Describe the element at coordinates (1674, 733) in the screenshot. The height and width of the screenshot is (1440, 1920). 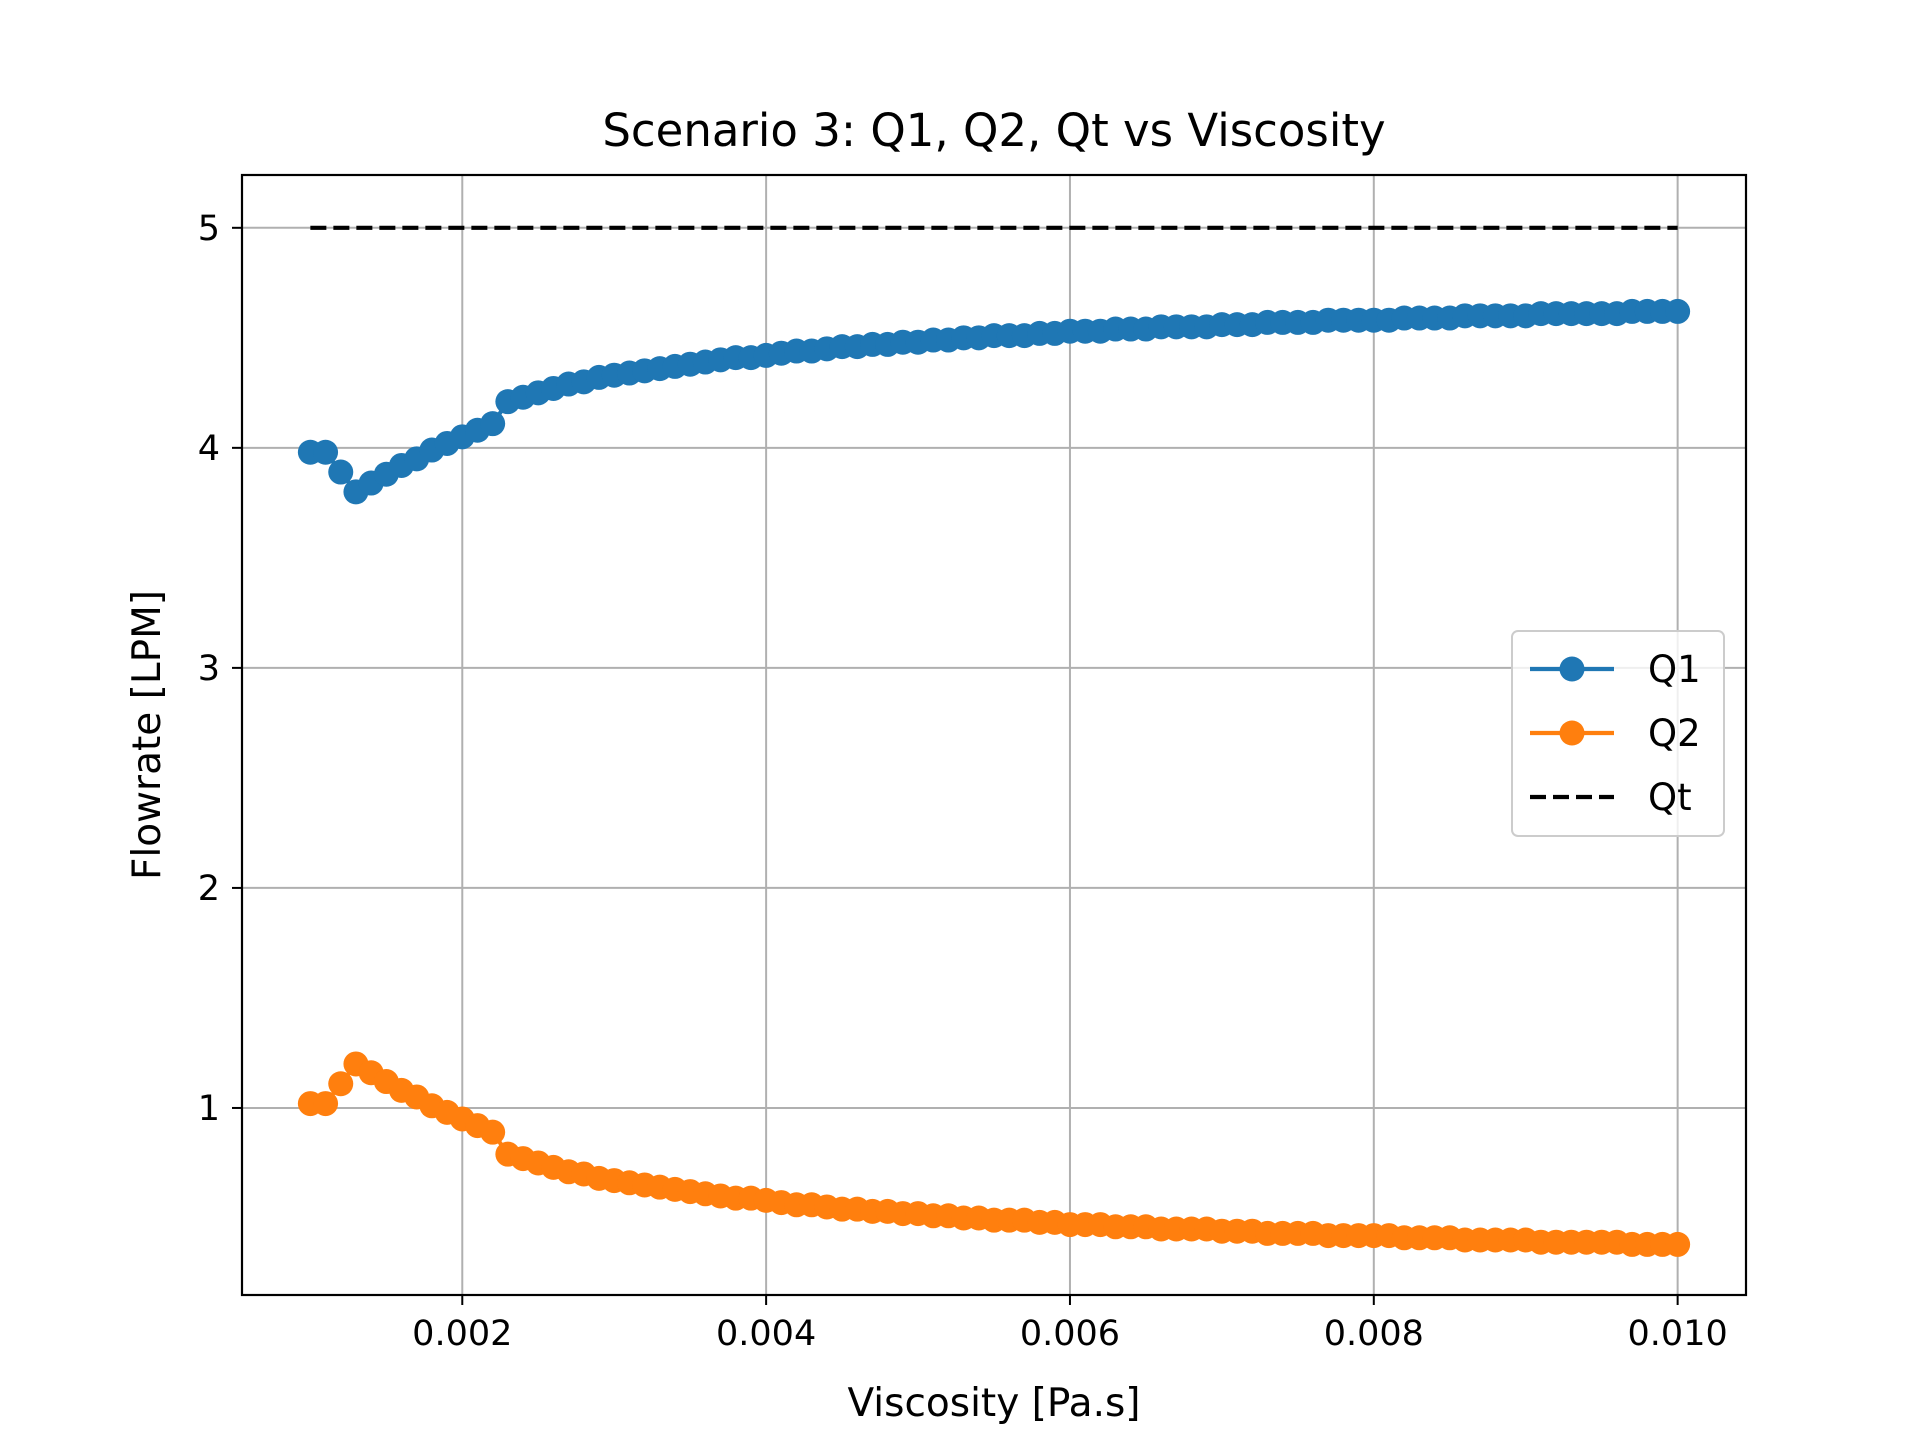
I see `legend-label: Q2` at that location.